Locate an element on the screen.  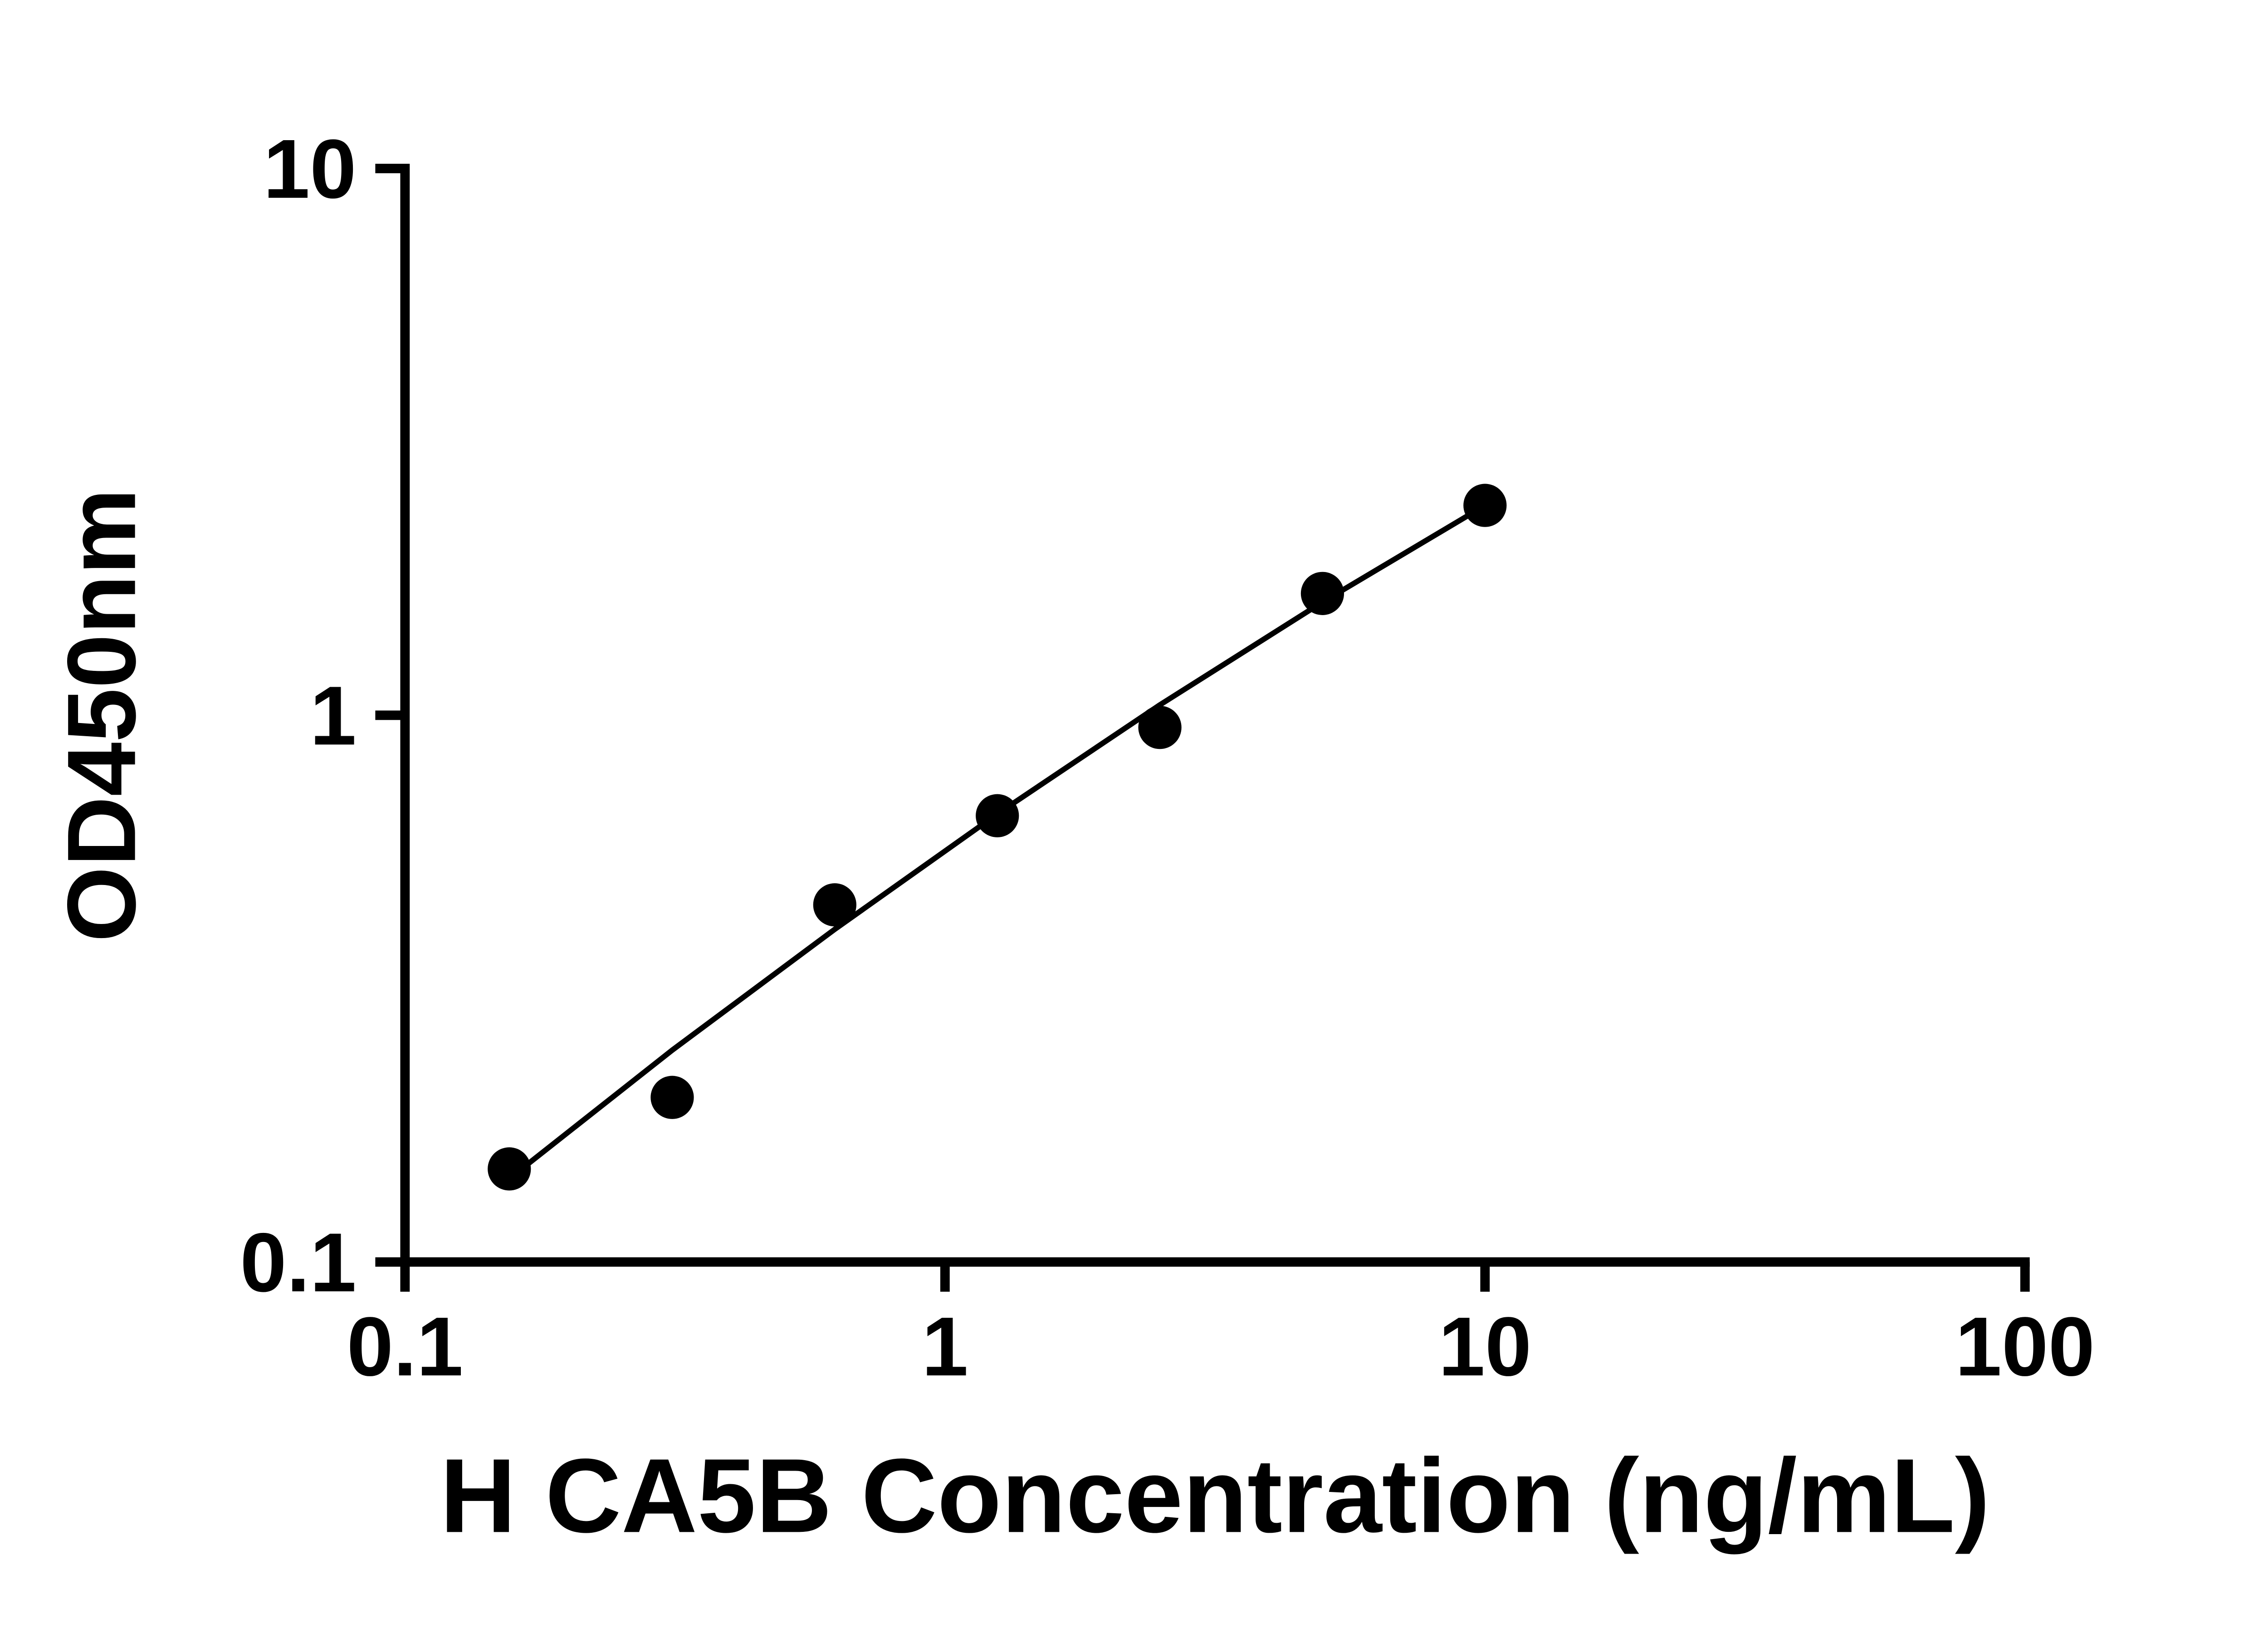
y-tick-label: 10 is located at coordinates (310, 169).